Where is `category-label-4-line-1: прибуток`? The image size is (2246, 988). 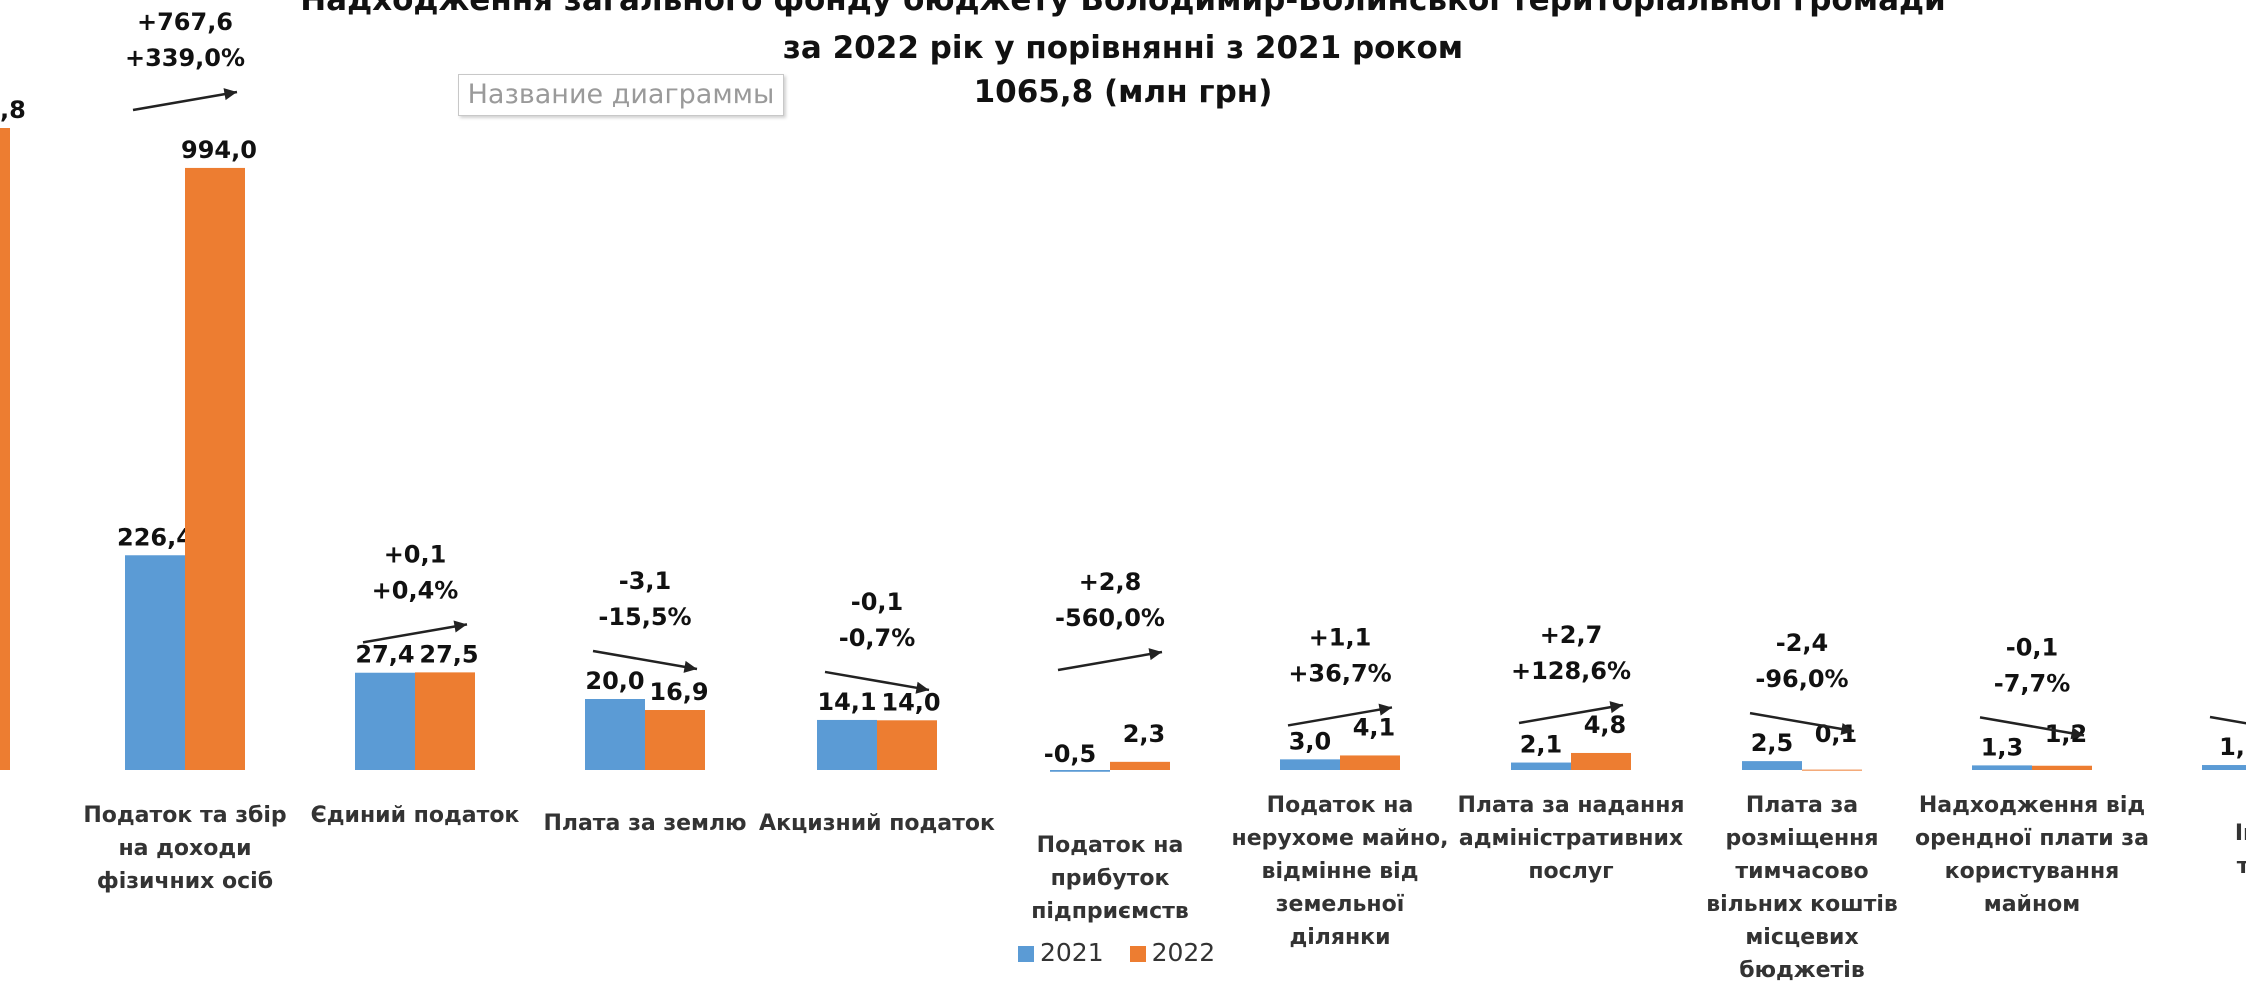
category-label-4-line-1: прибуток is located at coordinates (1110, 878).